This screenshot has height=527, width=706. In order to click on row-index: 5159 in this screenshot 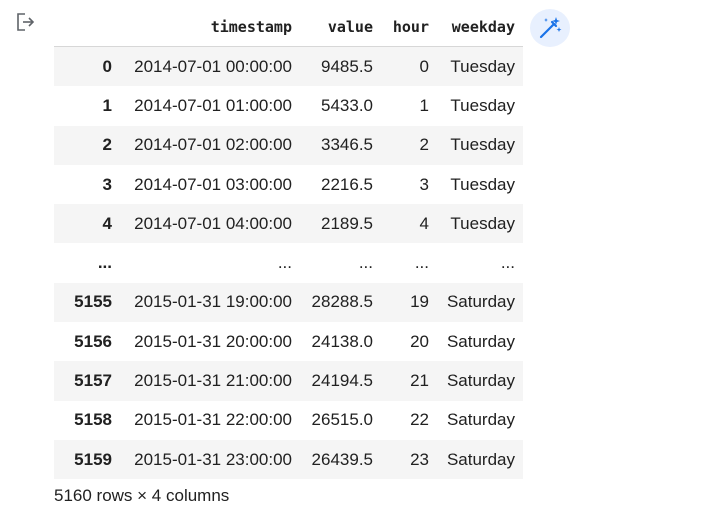, I will do `click(93, 459)`.